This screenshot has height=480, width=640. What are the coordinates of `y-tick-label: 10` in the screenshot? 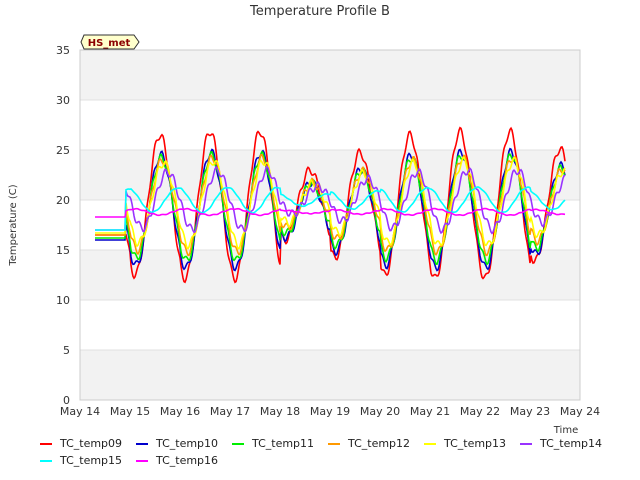 It's located at (63, 300).